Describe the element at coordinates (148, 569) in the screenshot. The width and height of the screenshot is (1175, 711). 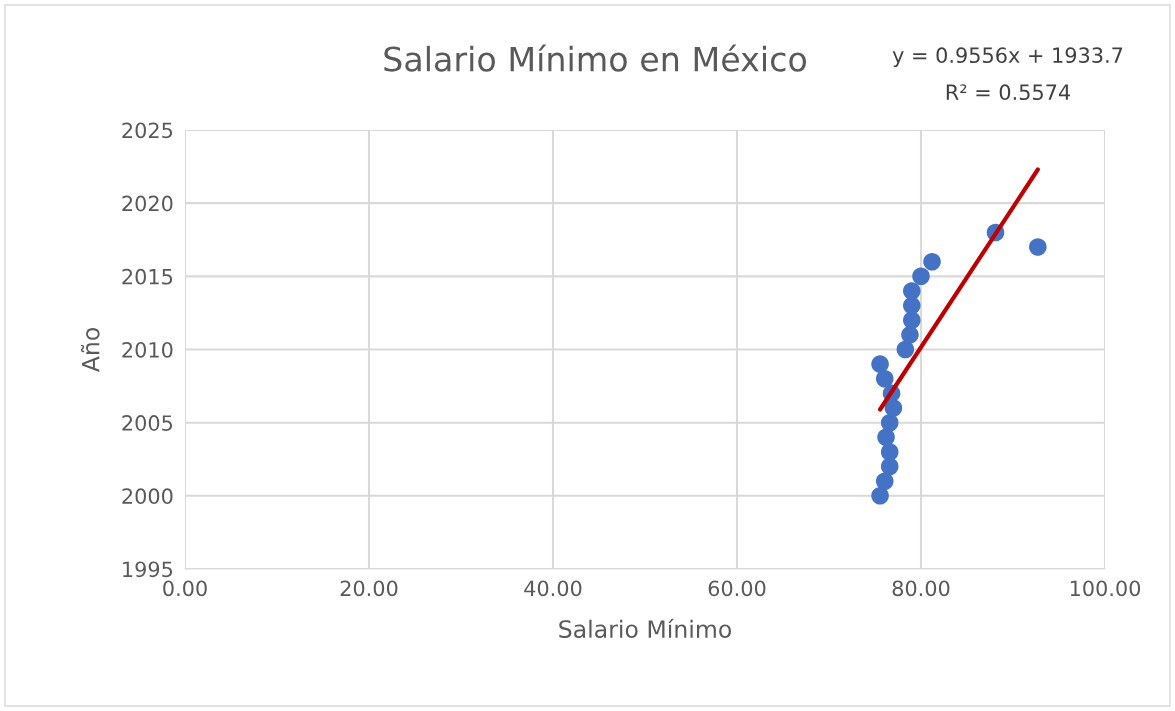
I see `y-tick-label: 1995` at that location.